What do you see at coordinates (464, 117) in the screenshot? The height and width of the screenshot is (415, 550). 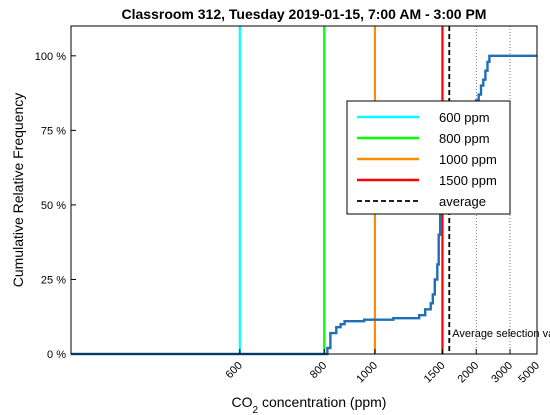 I see `legend-label: 600 ppm` at bounding box center [464, 117].